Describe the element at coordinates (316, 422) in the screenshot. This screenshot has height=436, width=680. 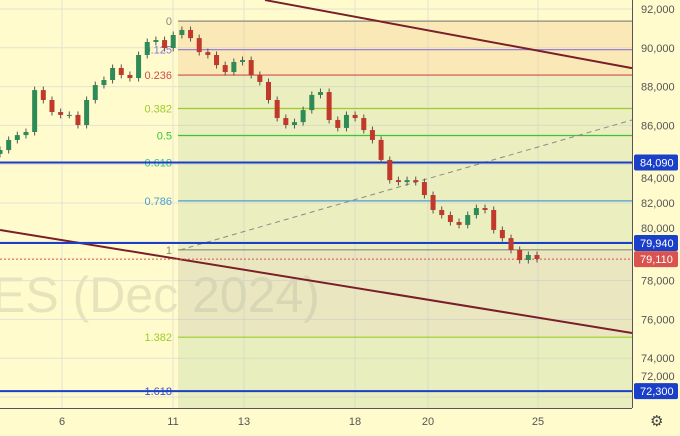
I see `time-axis` at that location.